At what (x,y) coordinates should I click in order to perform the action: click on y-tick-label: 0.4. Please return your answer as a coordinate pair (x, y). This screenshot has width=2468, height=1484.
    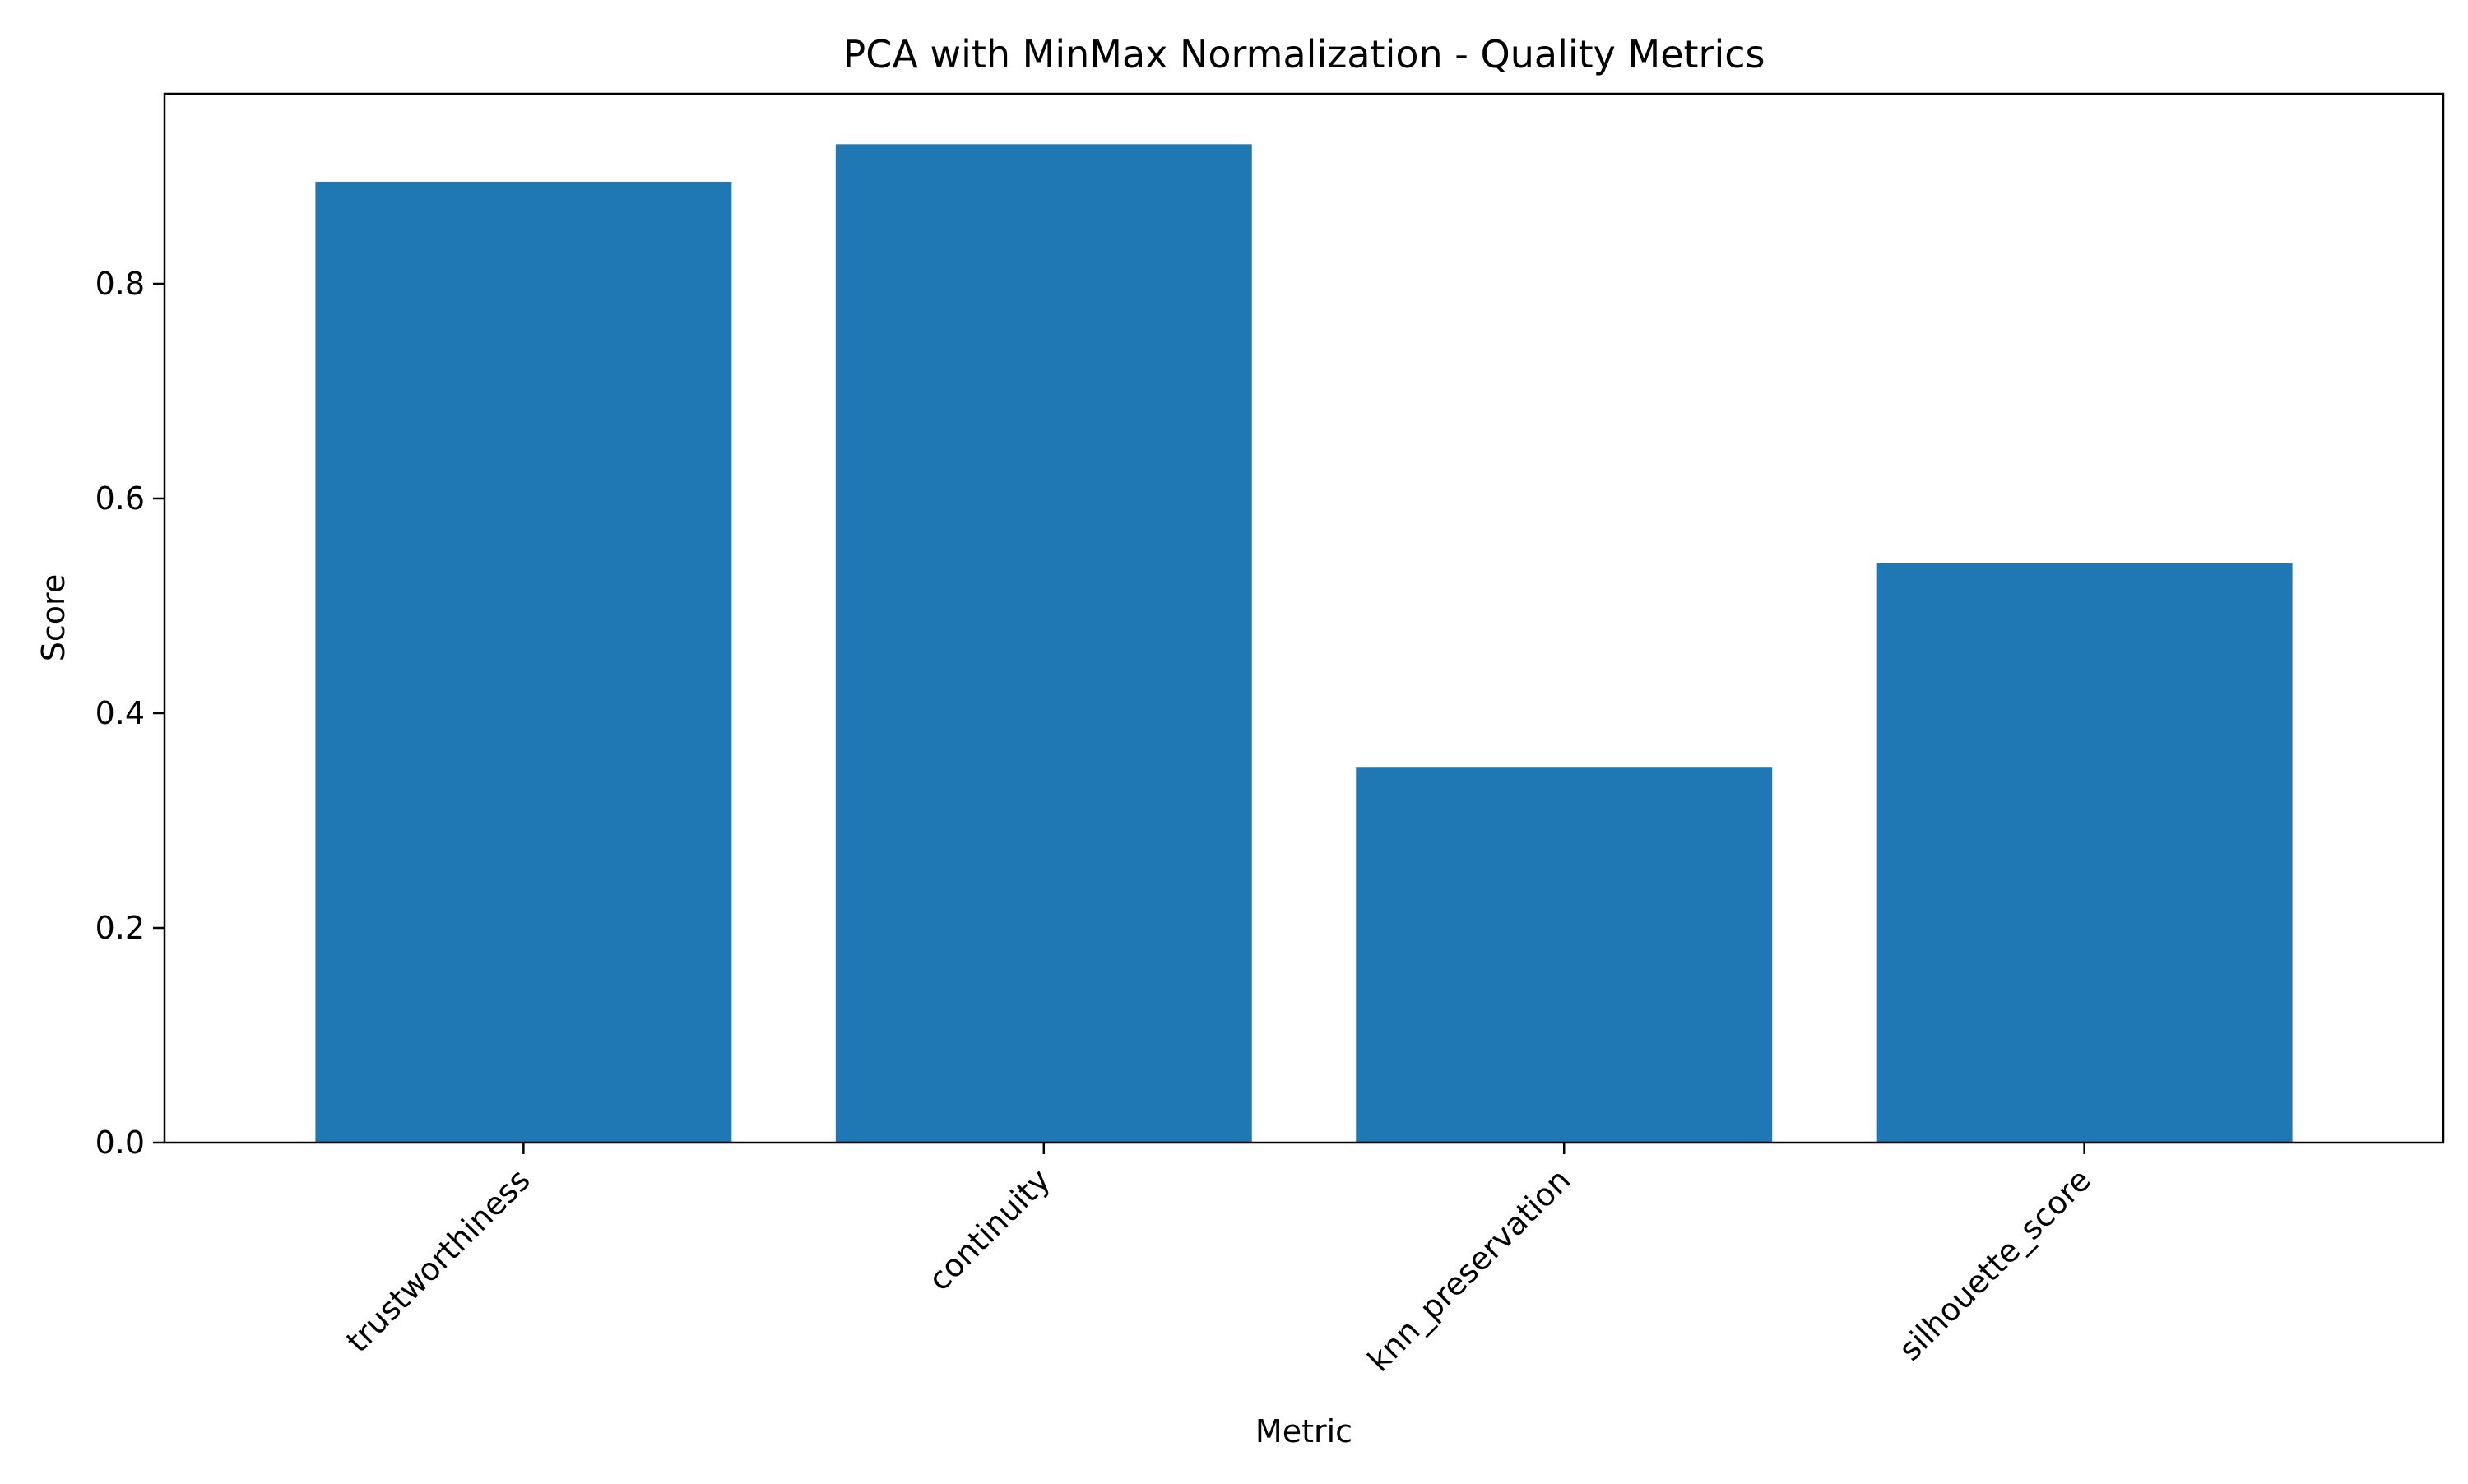
    Looking at the image, I should click on (120, 713).